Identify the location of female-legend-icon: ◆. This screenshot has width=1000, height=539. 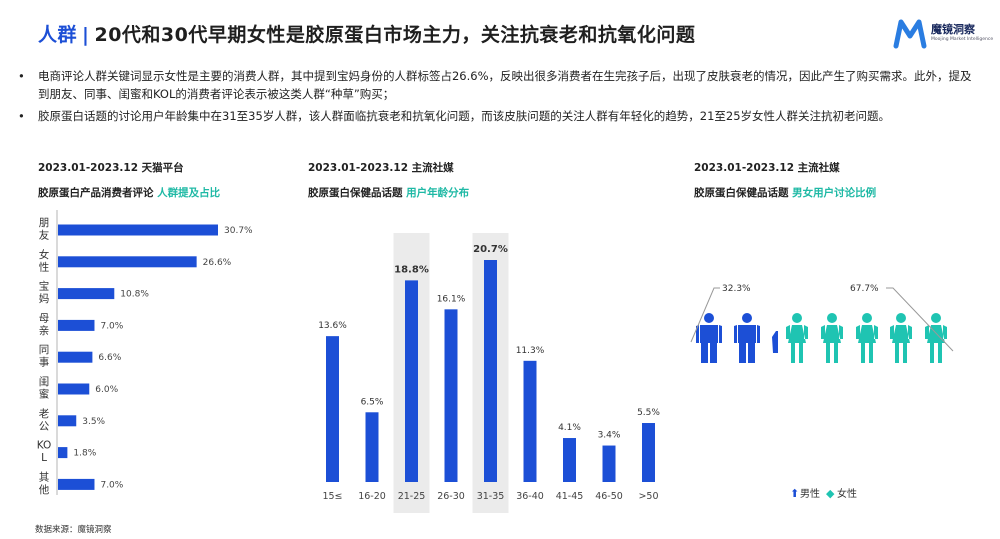
(830, 493).